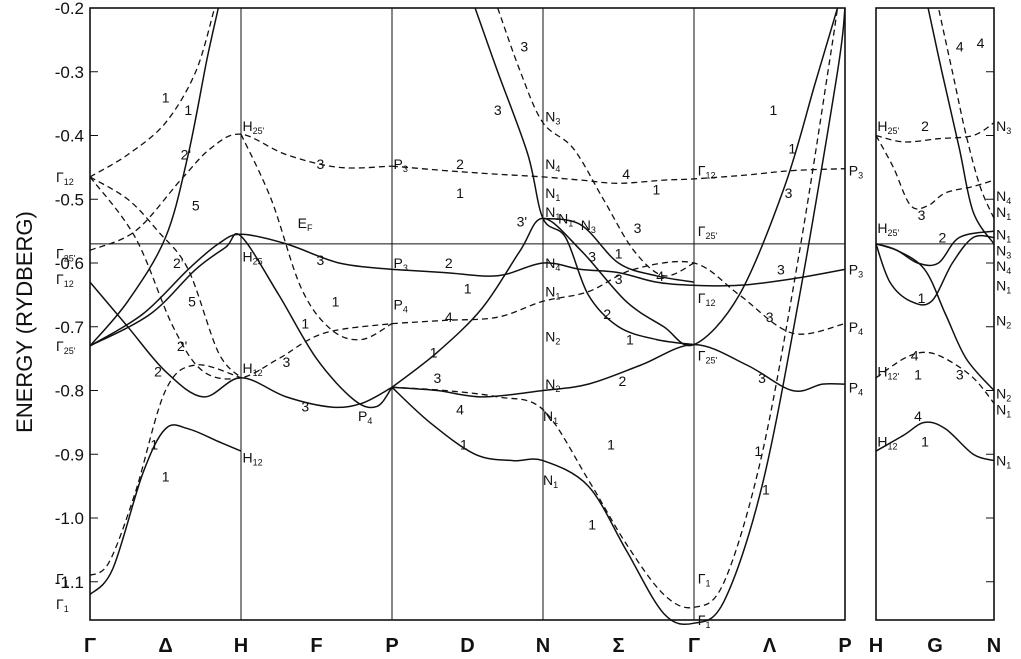 The width and height of the screenshot is (1021, 659). What do you see at coordinates (305, 224) in the screenshot?
I see `fermi-level-label: EF` at bounding box center [305, 224].